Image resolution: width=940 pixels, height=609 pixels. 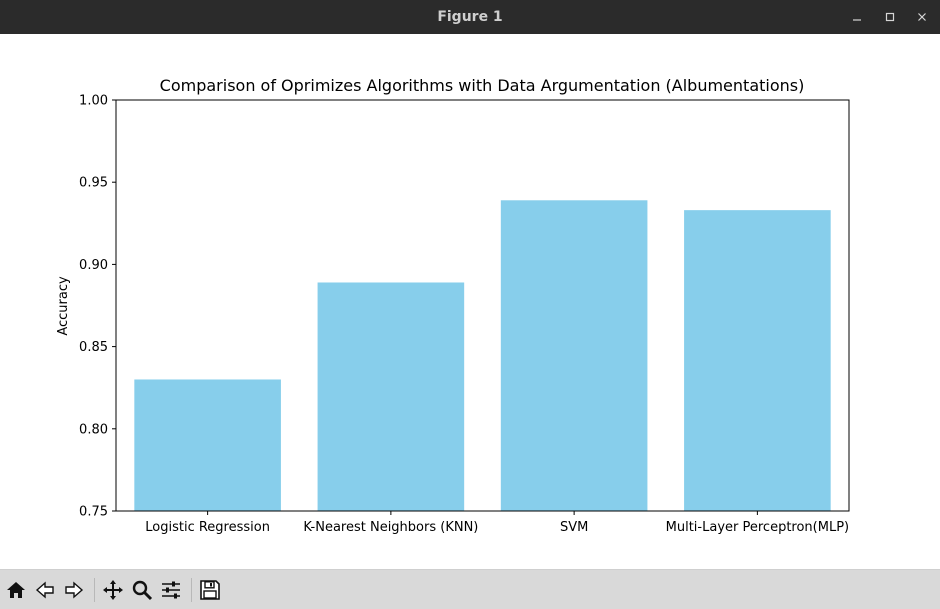 I want to click on y-tick-label: 1.00, so click(x=93, y=101).